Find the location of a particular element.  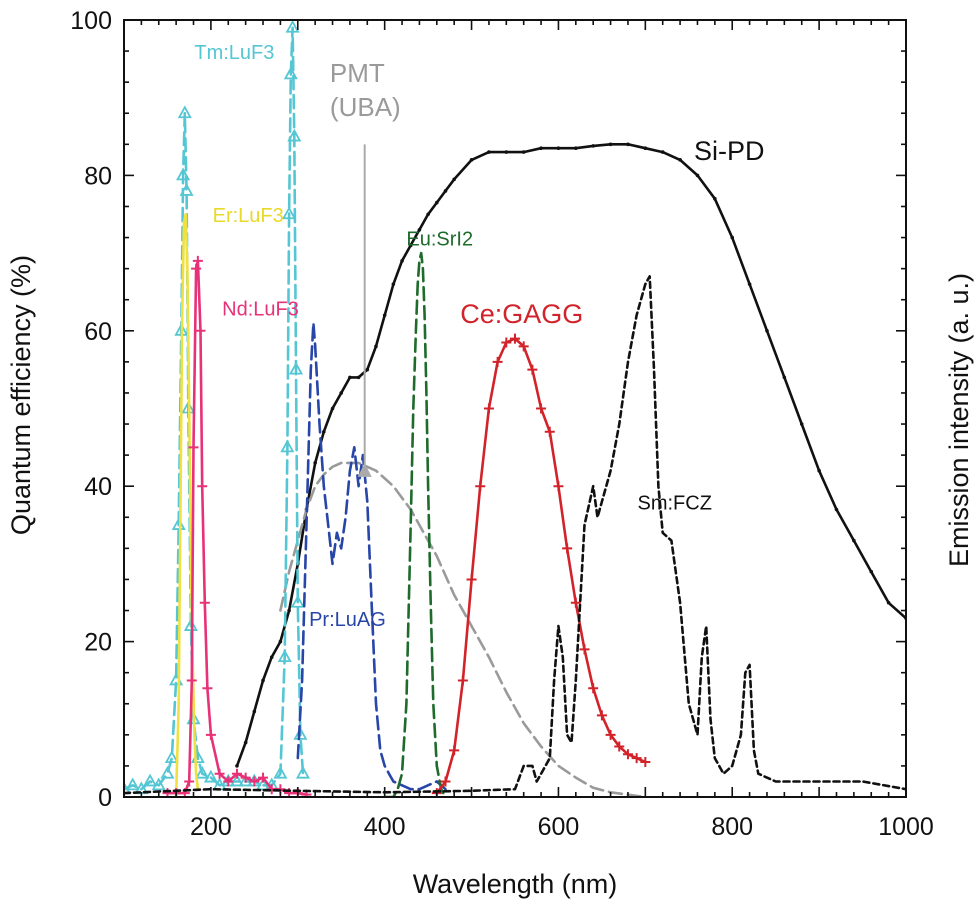

y-tick-label: 60 is located at coordinates (98, 332).